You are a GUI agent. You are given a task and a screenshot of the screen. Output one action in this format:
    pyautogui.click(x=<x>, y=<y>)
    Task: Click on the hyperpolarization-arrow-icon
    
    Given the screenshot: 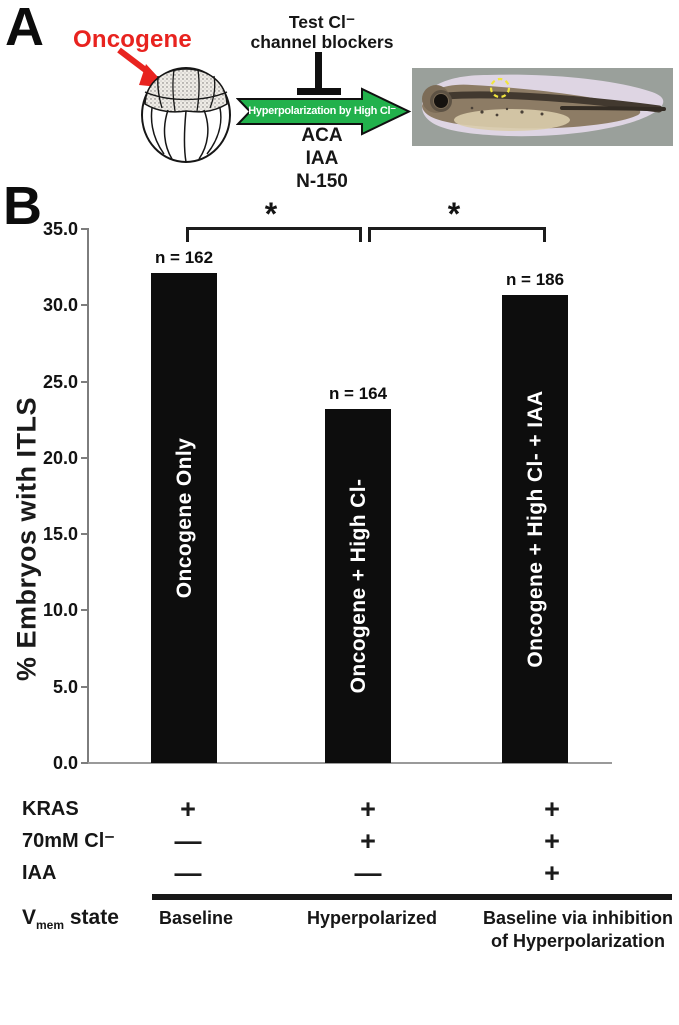 What is the action you would take?
    pyautogui.click(x=324, y=111)
    